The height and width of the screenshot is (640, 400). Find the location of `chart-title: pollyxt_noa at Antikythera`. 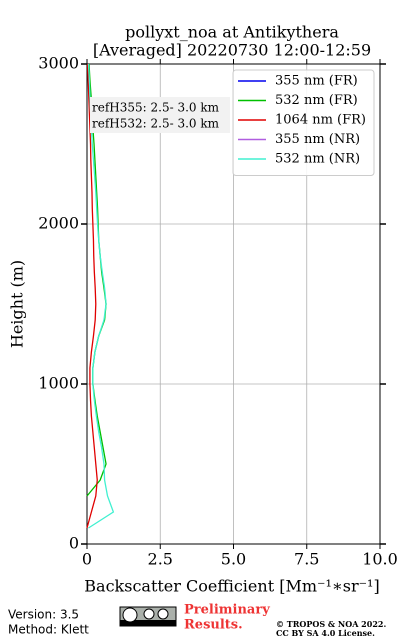

chart-title: pollyxt_noa at Antikythera is located at coordinates (232, 32).